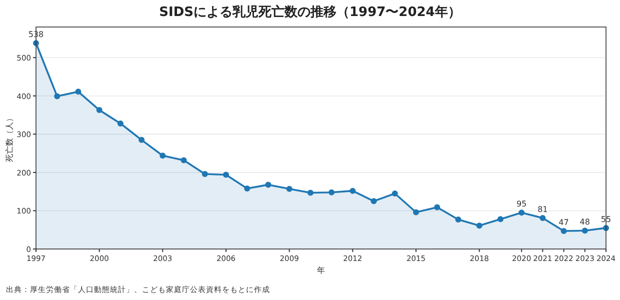  Describe the element at coordinates (321, 270) in the screenshot. I see `x-axis-title: 年` at that location.